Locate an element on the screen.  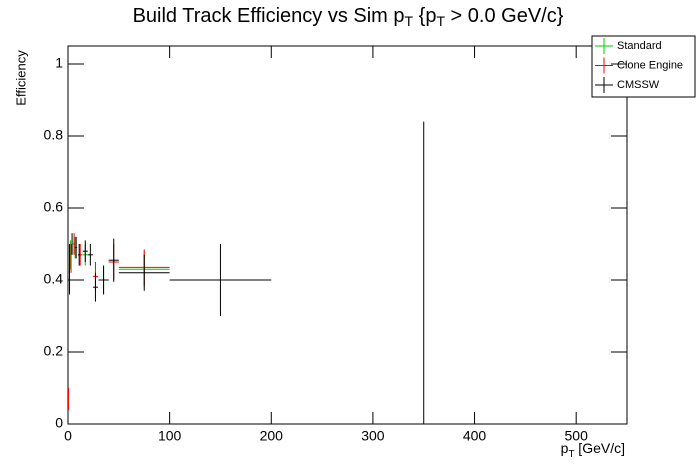
y-tick-label: 0.8 is located at coordinates (54, 135).